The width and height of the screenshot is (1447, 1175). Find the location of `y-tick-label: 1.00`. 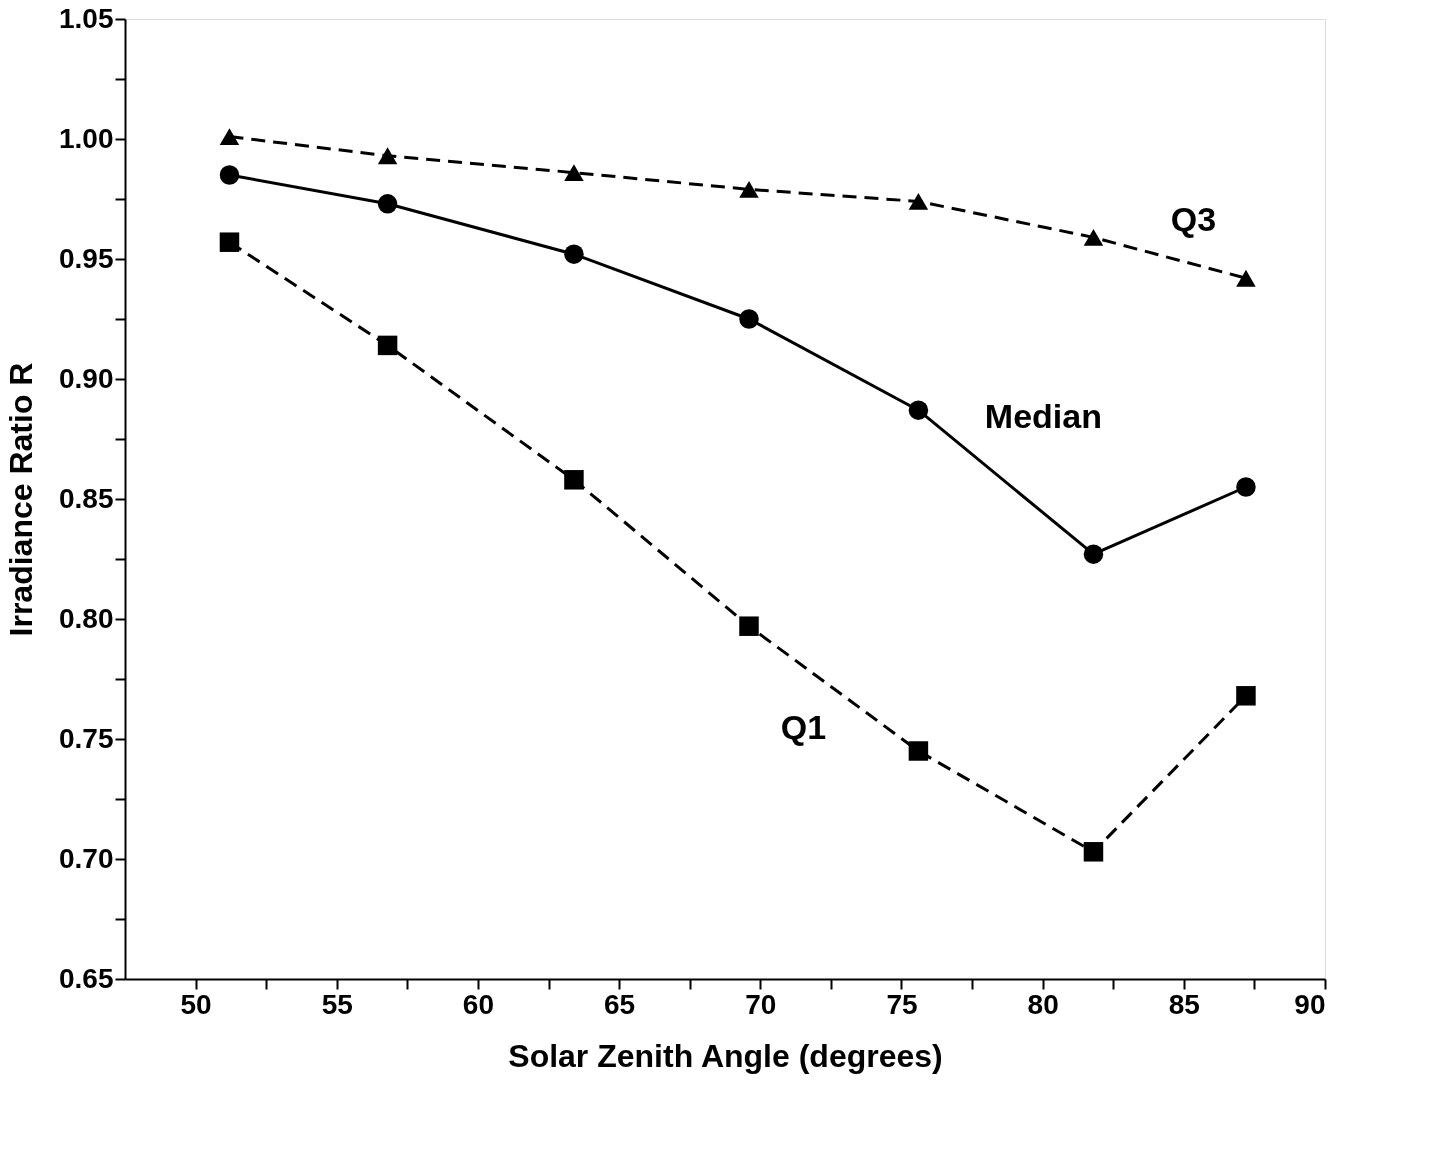

y-tick-label: 1.00 is located at coordinates (86, 138).